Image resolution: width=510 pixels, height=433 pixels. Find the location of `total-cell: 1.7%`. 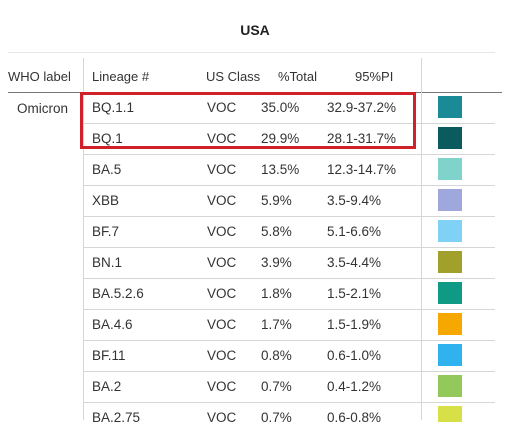

total-cell: 1.7% is located at coordinates (276, 324).